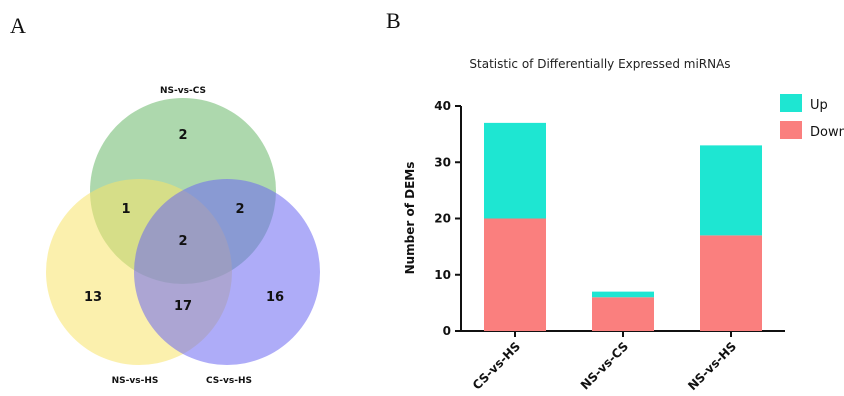 The image size is (844, 396). I want to click on y-tick-label: 40, so click(442, 106).